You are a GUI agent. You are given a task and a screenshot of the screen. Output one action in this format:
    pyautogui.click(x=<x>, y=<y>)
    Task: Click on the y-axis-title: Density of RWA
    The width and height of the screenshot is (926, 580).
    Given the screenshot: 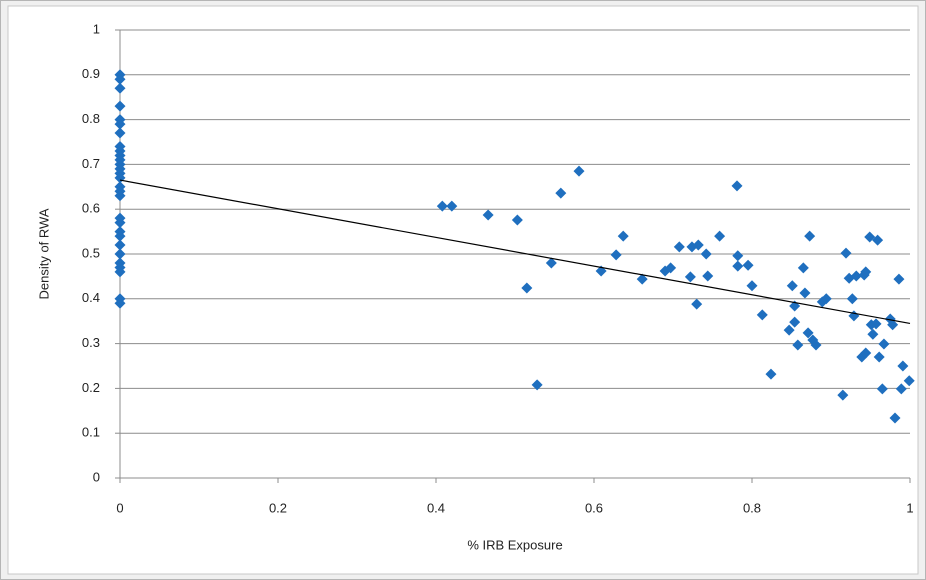 What is the action you would take?
    pyautogui.click(x=43, y=253)
    